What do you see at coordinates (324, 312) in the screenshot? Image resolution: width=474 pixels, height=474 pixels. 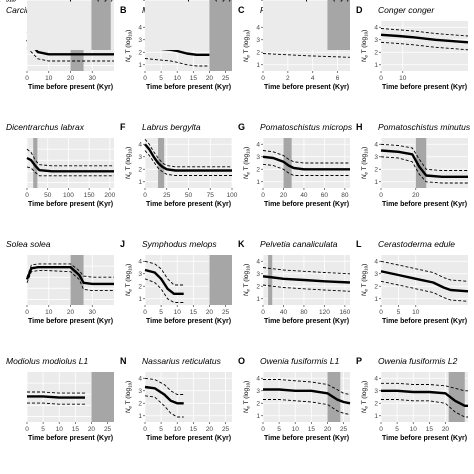 I see `x-tick-label: 120` at bounding box center [324, 312].